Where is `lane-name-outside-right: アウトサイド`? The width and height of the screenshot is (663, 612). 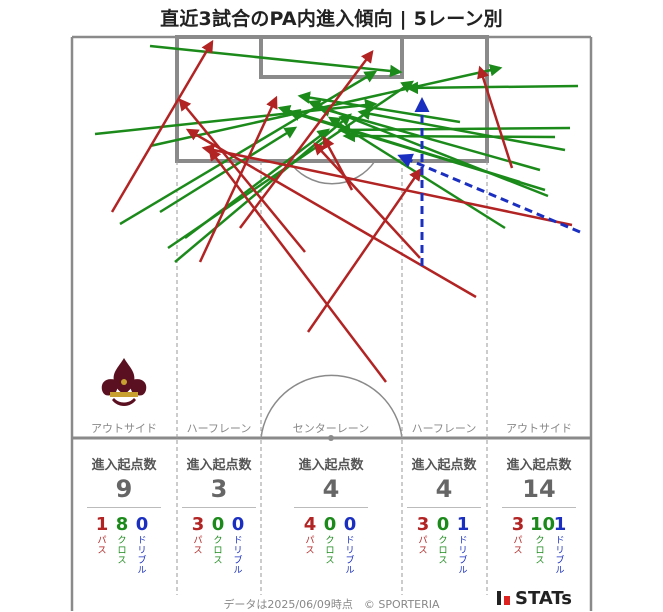
lane-name-outside-right: アウトサイド is located at coordinates (539, 428).